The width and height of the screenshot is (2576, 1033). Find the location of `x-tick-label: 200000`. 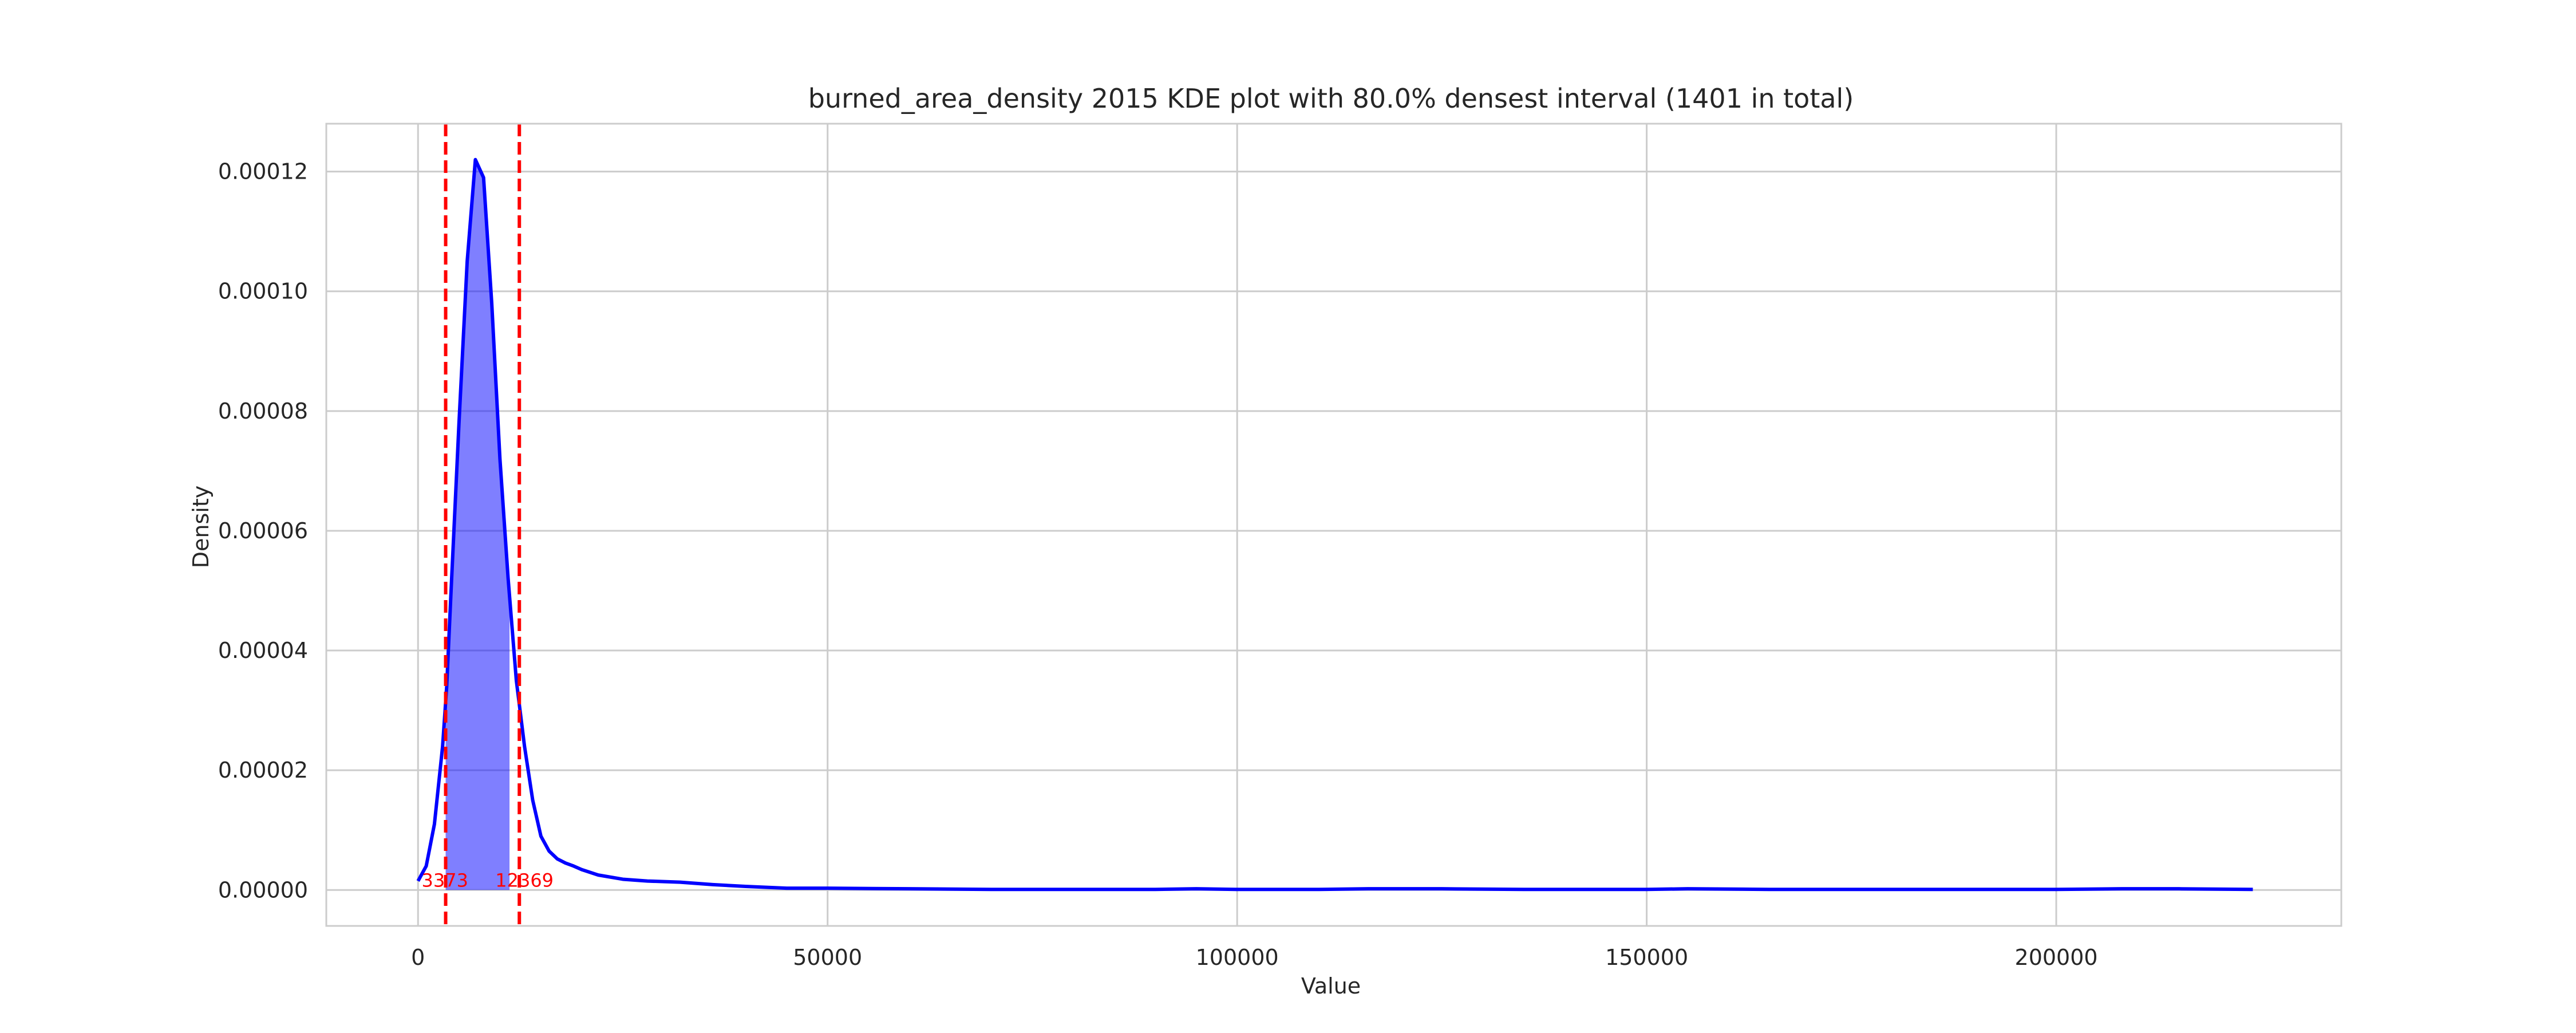

x-tick-label: 200000 is located at coordinates (2056, 957).